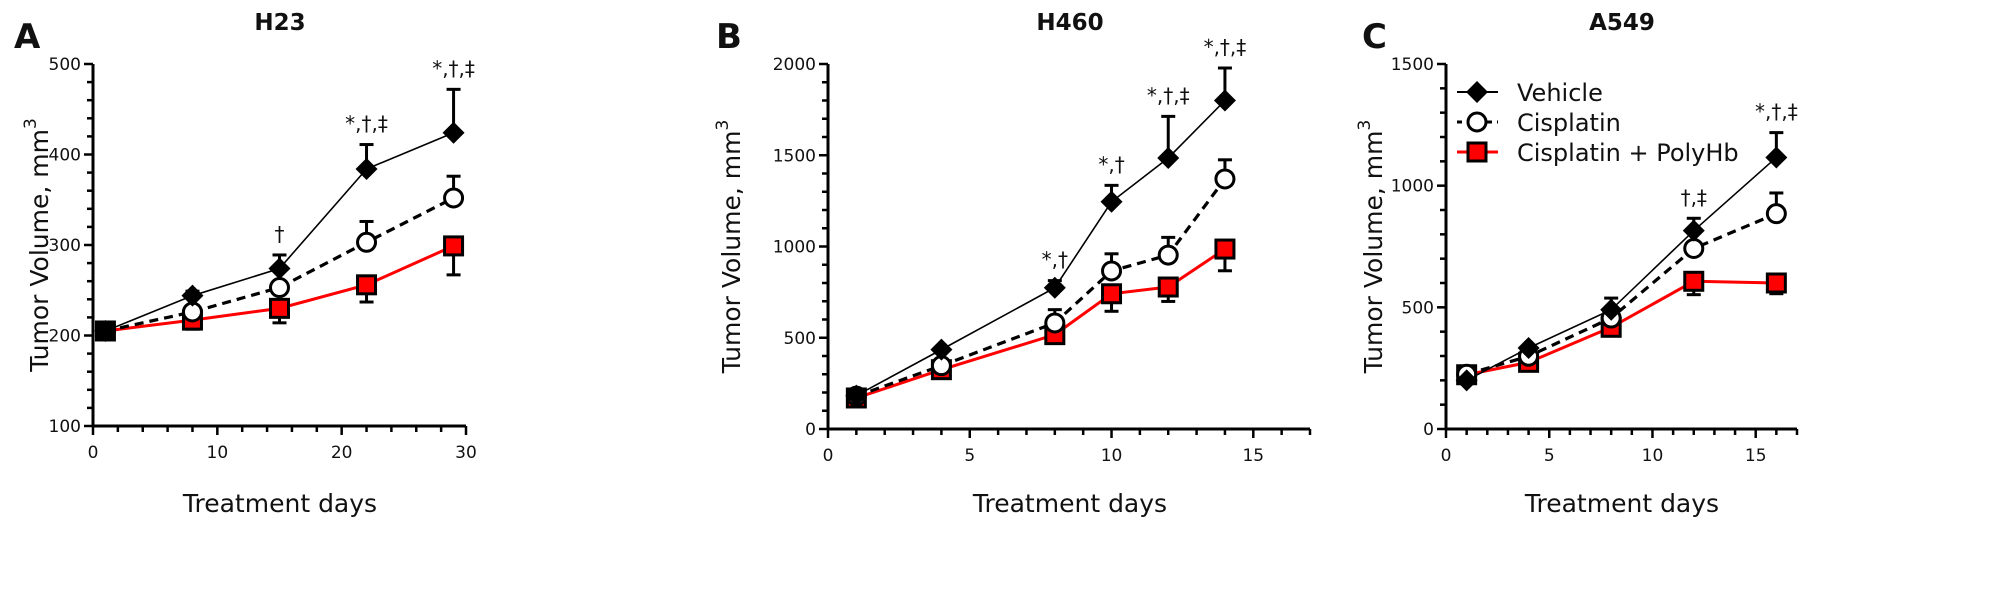  What do you see at coordinates (1477, 122) in the screenshot?
I see `legend-circle-icon` at bounding box center [1477, 122].